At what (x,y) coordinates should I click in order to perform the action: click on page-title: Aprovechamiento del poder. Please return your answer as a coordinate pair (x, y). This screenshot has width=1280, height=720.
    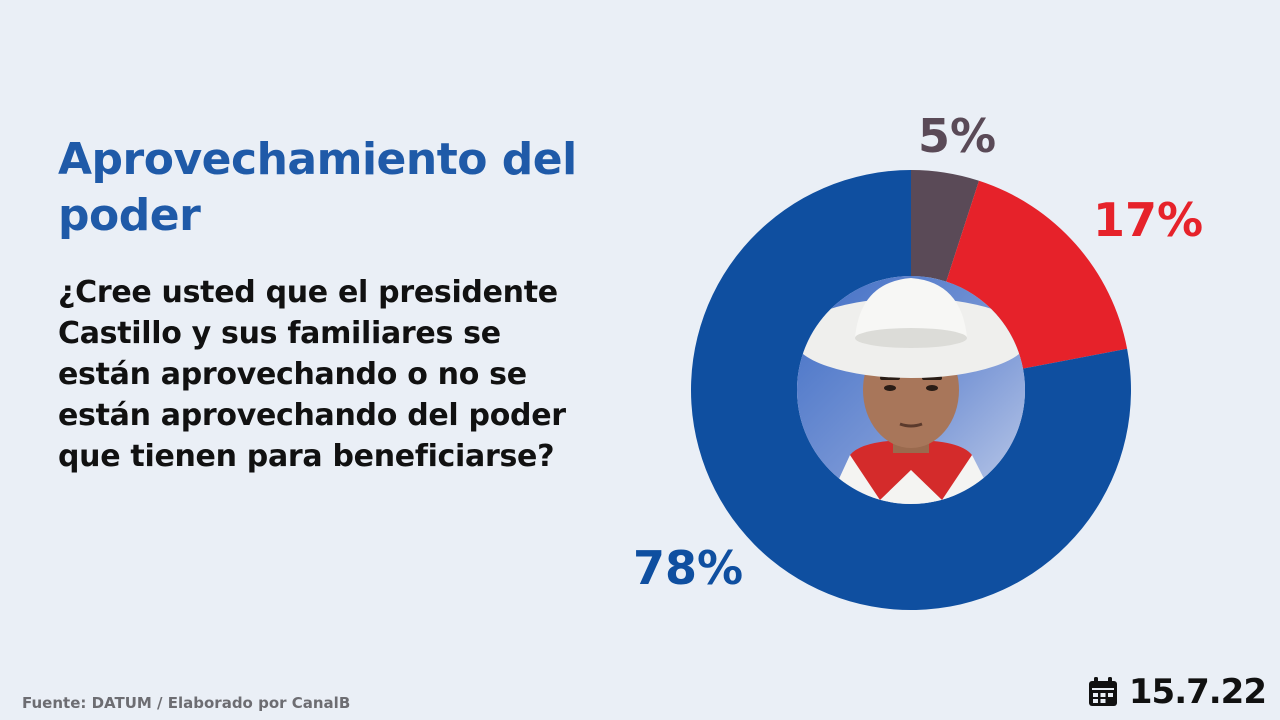
    Looking at the image, I should click on (317, 187).